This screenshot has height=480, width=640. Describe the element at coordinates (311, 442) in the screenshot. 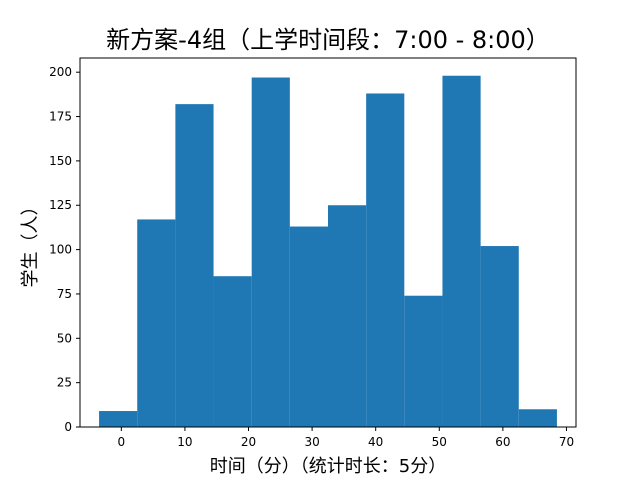

I see `x-tick-label: 30` at that location.